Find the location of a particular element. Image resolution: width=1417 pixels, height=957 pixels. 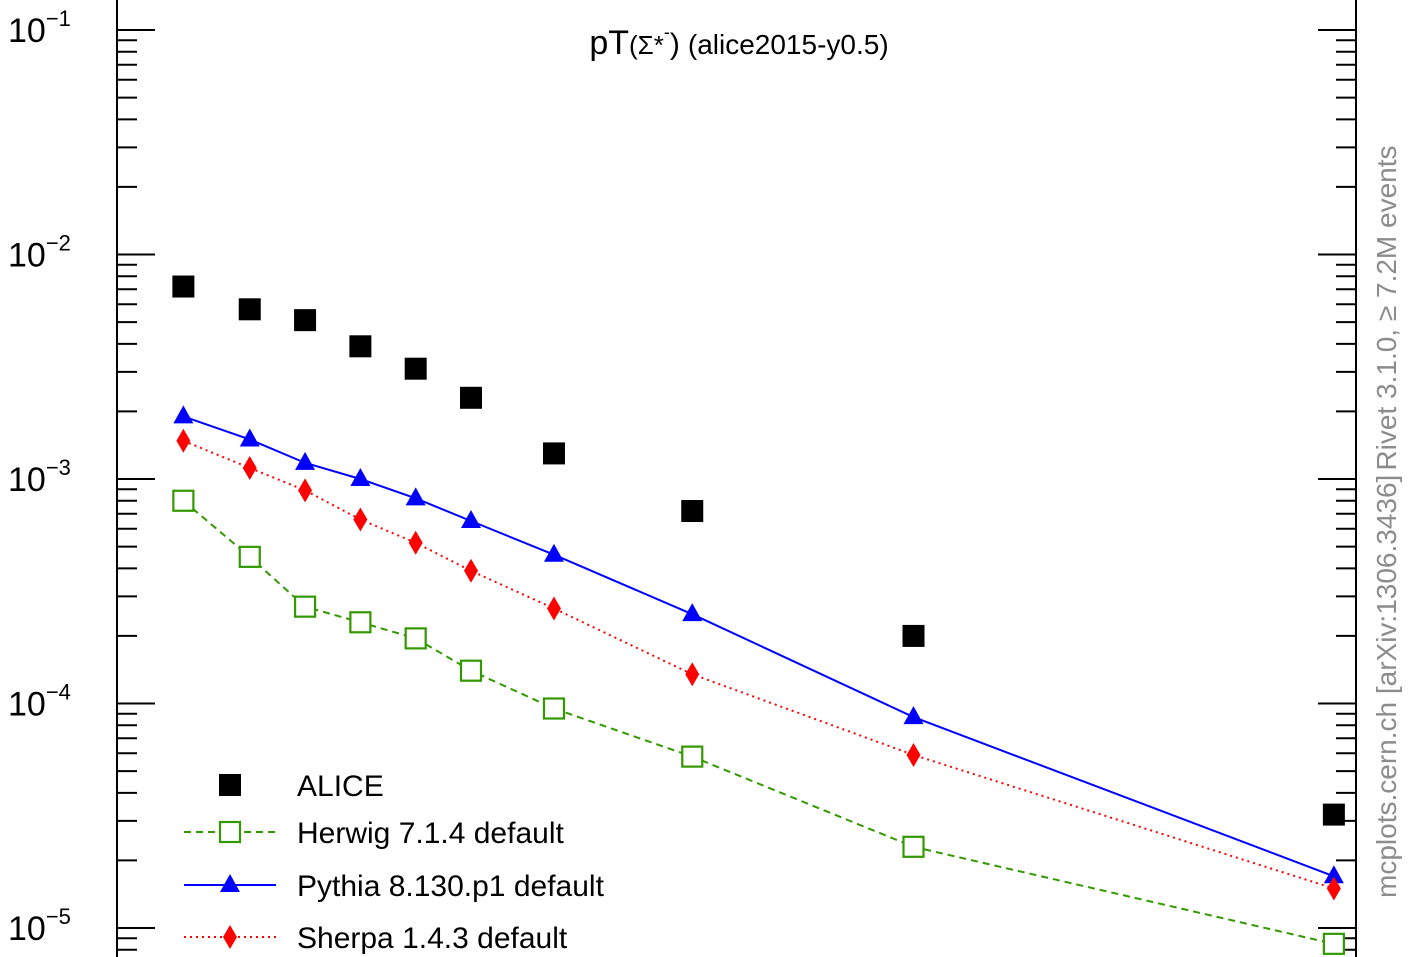

legend-entry: Herwig 7.1.4 default is located at coordinates (374, 833).